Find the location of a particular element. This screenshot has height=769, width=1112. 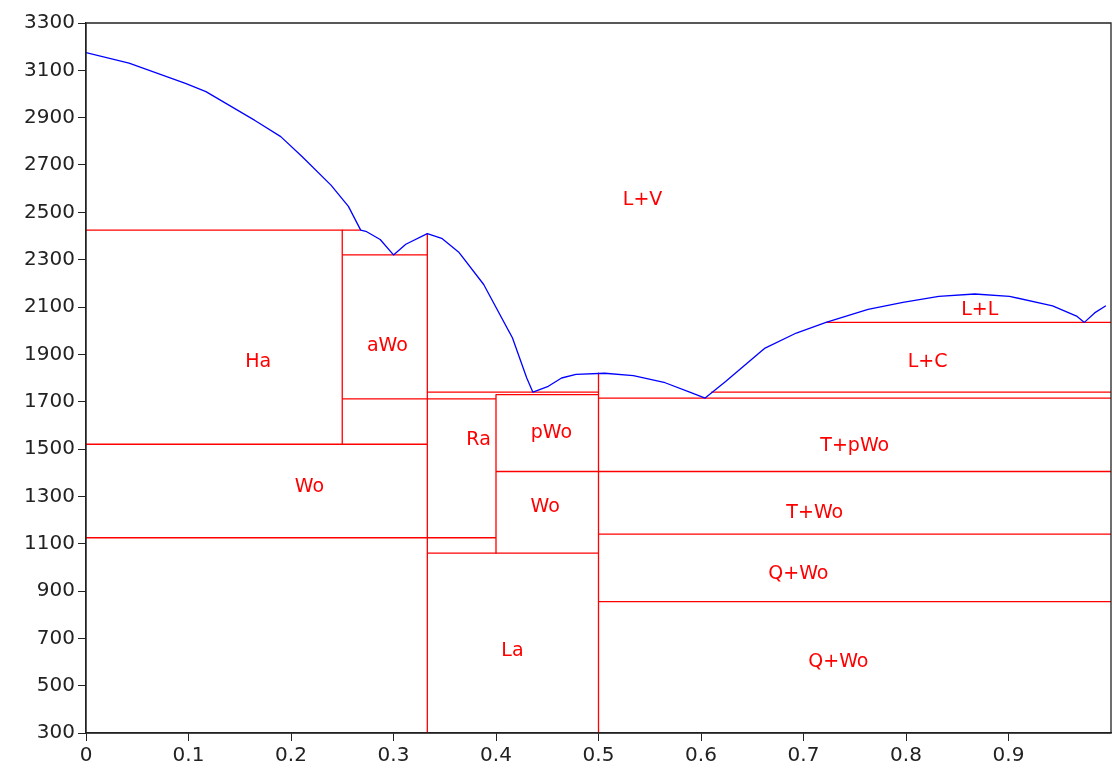

x-tick-label: 0.8 is located at coordinates (906, 754).